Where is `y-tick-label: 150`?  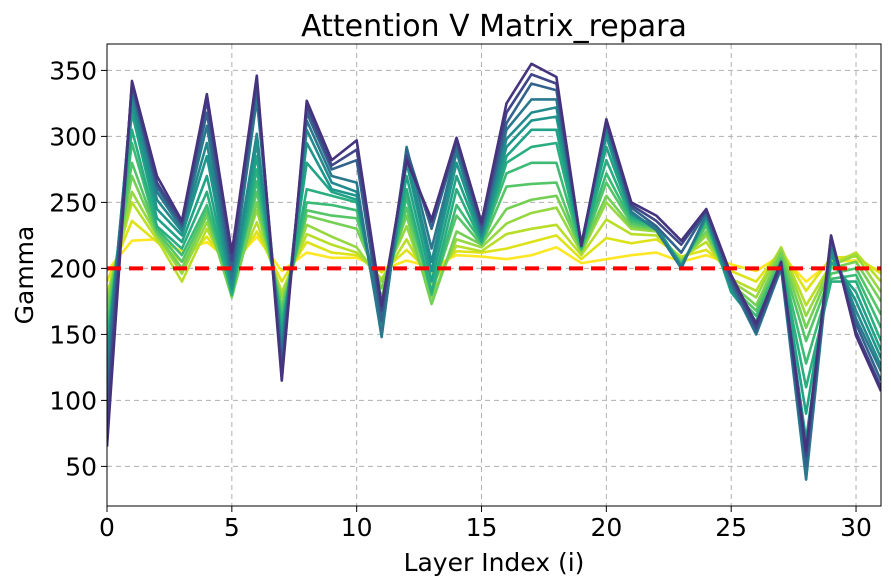
y-tick-label: 150 is located at coordinates (73, 334).